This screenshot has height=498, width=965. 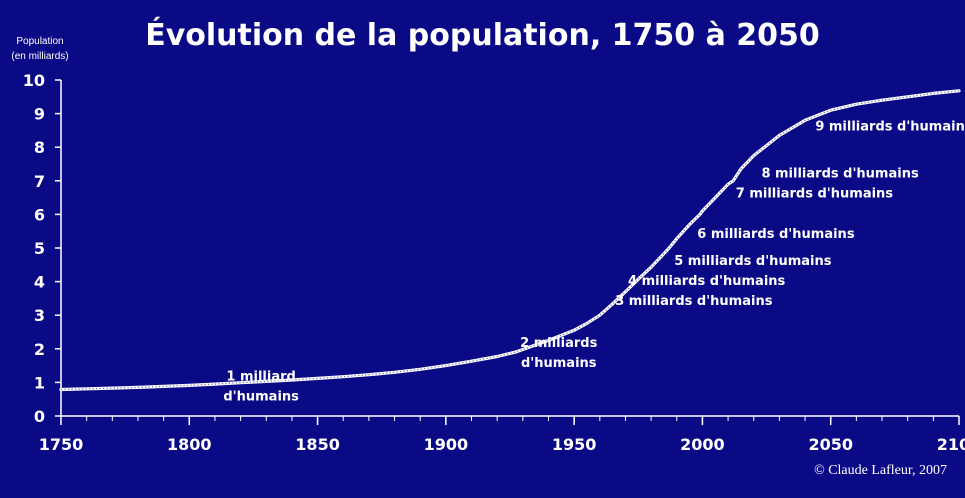 I want to click on x-tick-label: 2050, so click(x=830, y=444).